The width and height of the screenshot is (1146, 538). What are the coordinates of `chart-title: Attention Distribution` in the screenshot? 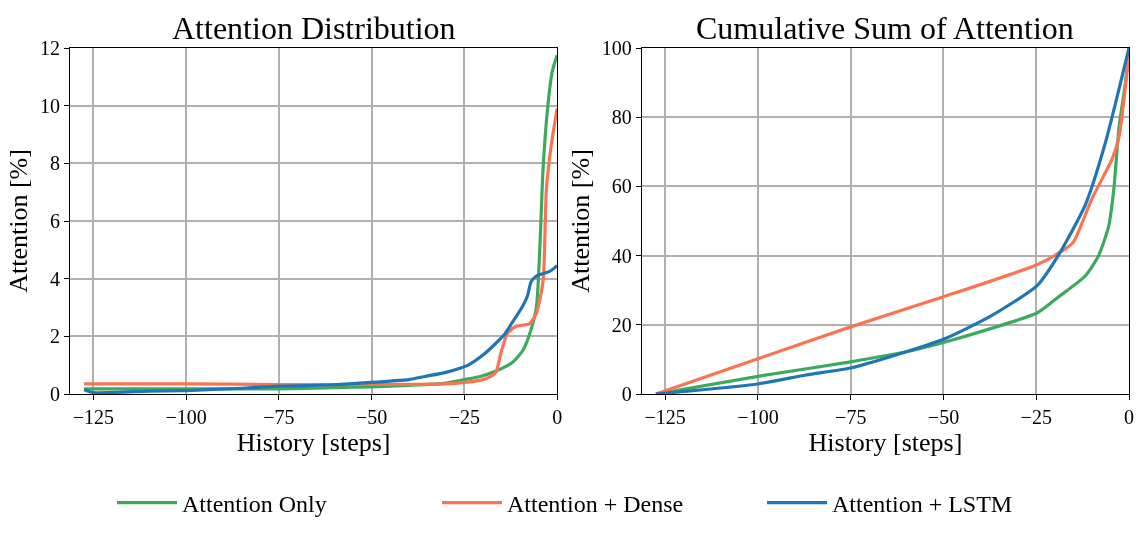 It's located at (314, 28).